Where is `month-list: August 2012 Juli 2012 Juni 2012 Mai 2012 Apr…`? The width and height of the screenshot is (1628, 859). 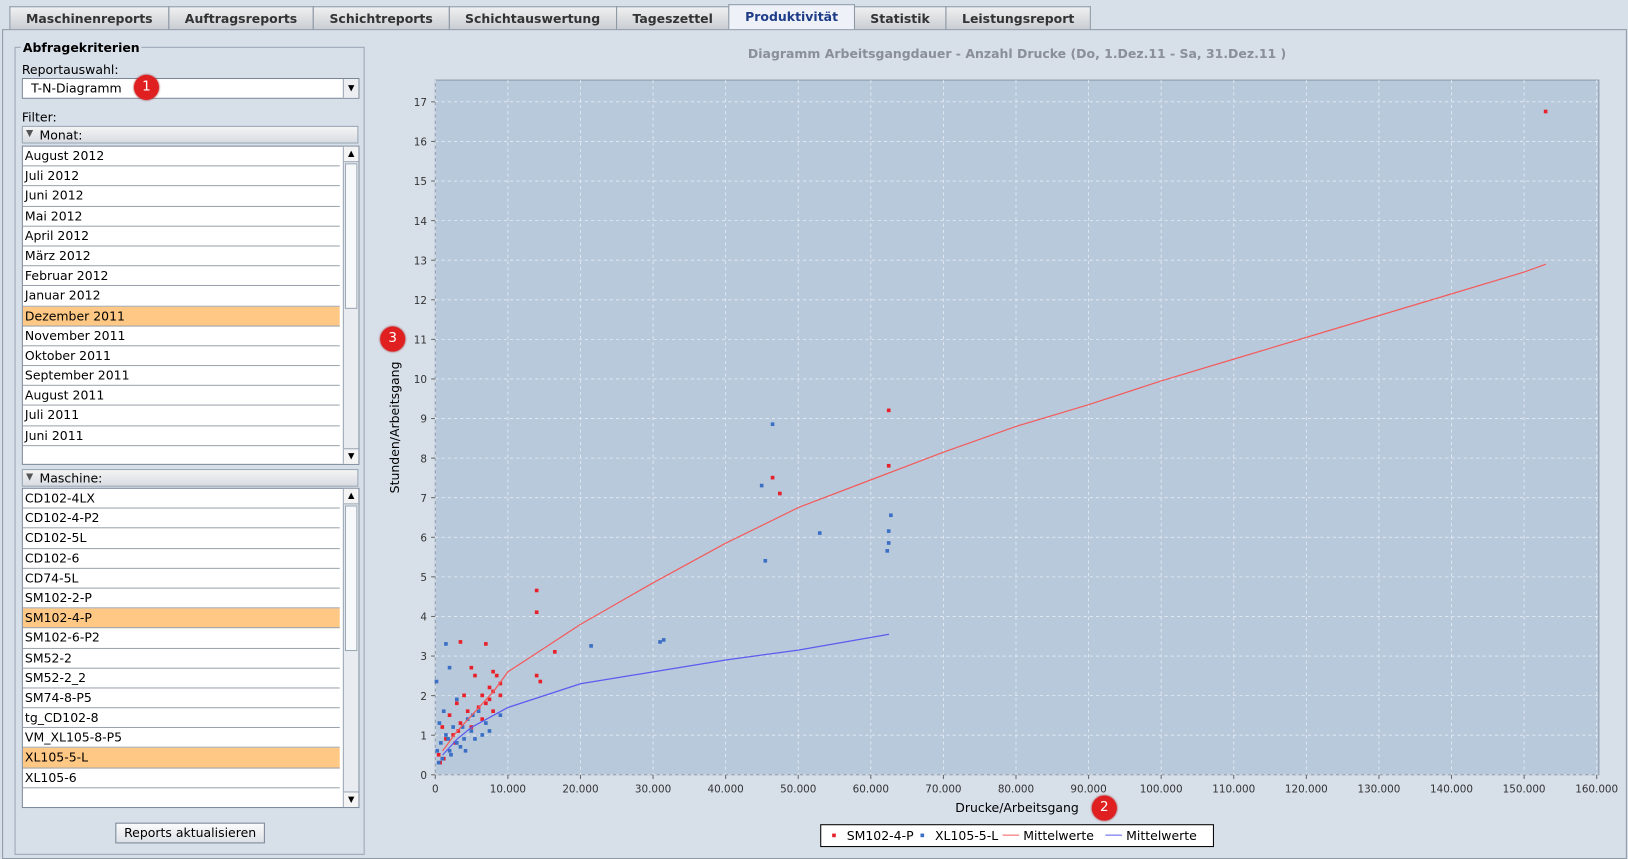
month-list: August 2012 Juli 2012 Juni 2012 Mai 2012 Apr… is located at coordinates (190, 305).